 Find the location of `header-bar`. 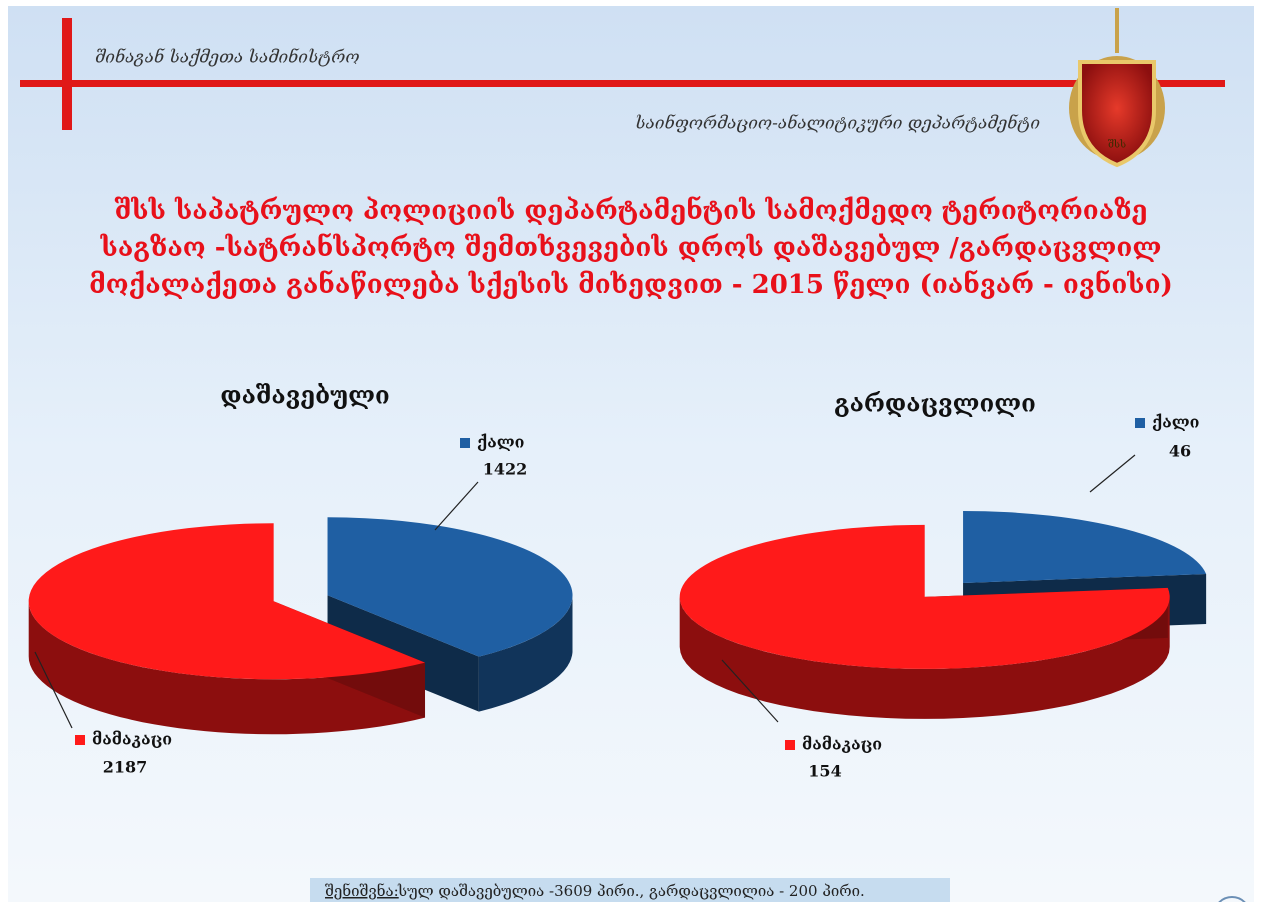

header-bar is located at coordinates (67, 74).